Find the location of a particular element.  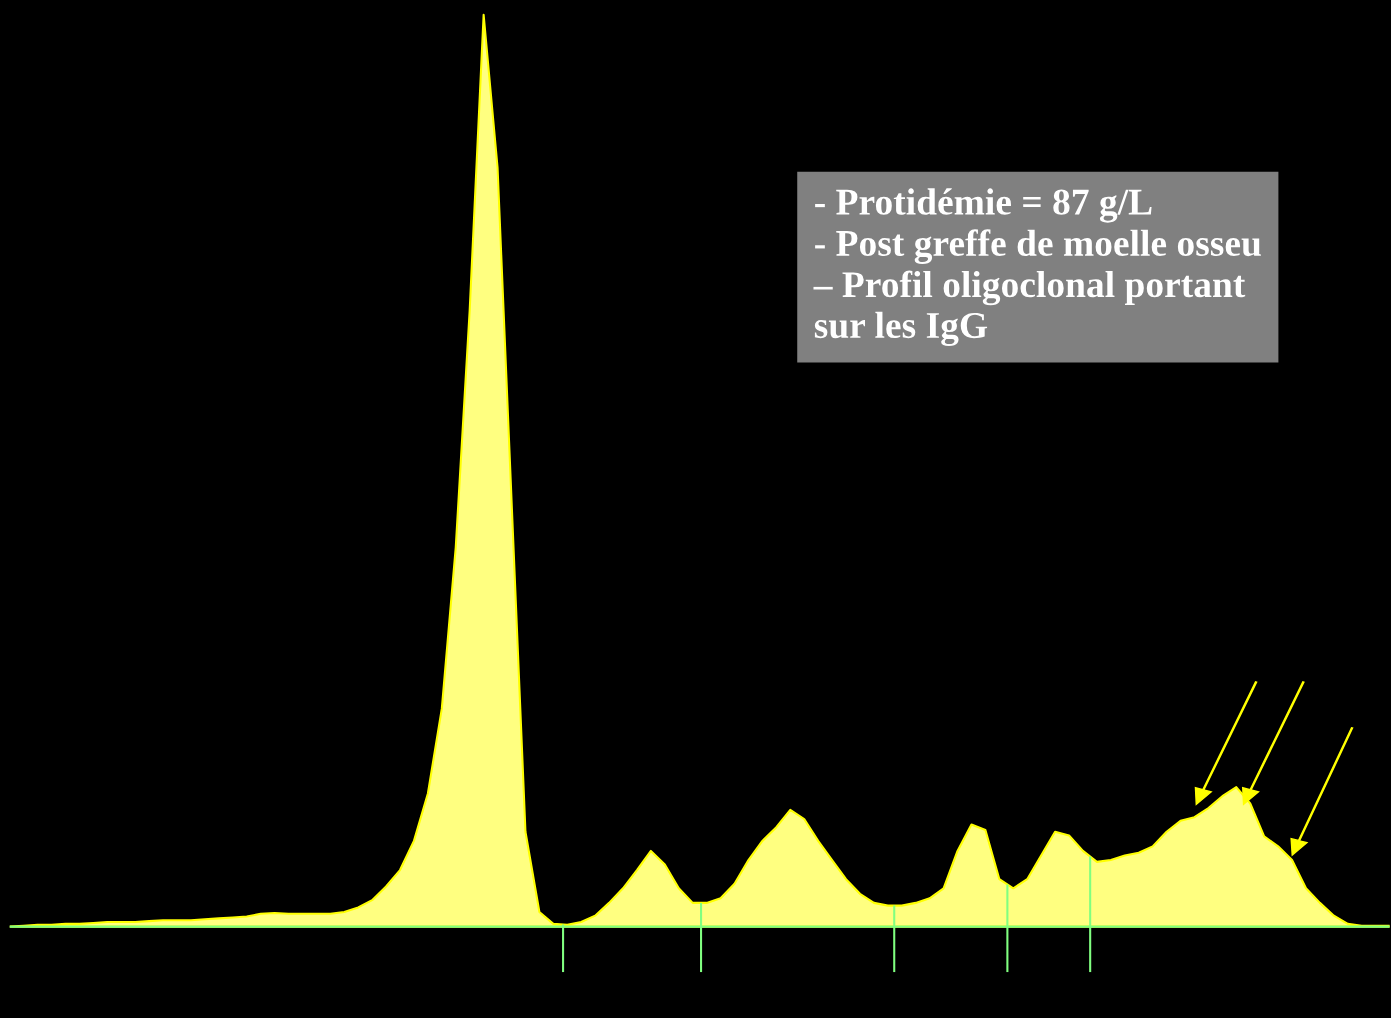

annotation: - Protidémie = 87 g/L is located at coordinates (983, 205).